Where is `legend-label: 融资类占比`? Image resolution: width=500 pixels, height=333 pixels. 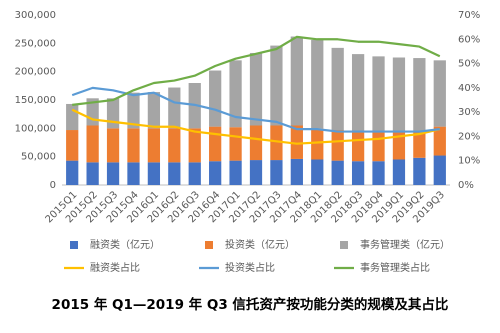 legend-label: 融资类占比 is located at coordinates (115, 267).